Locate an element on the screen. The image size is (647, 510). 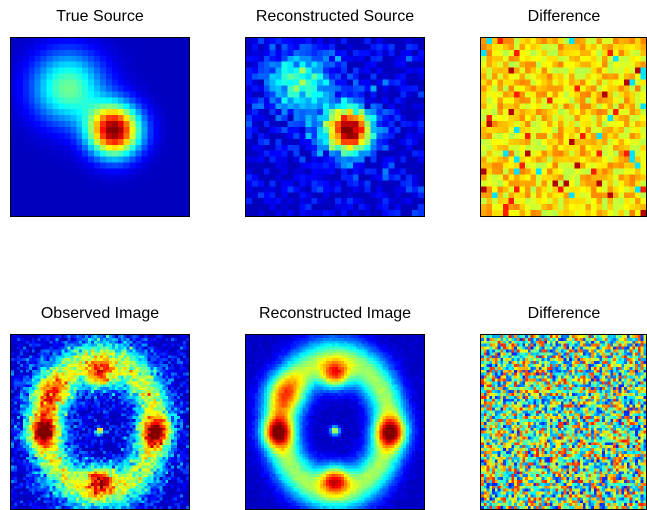
heatmap-reconstructed-source is located at coordinates (335, 127).